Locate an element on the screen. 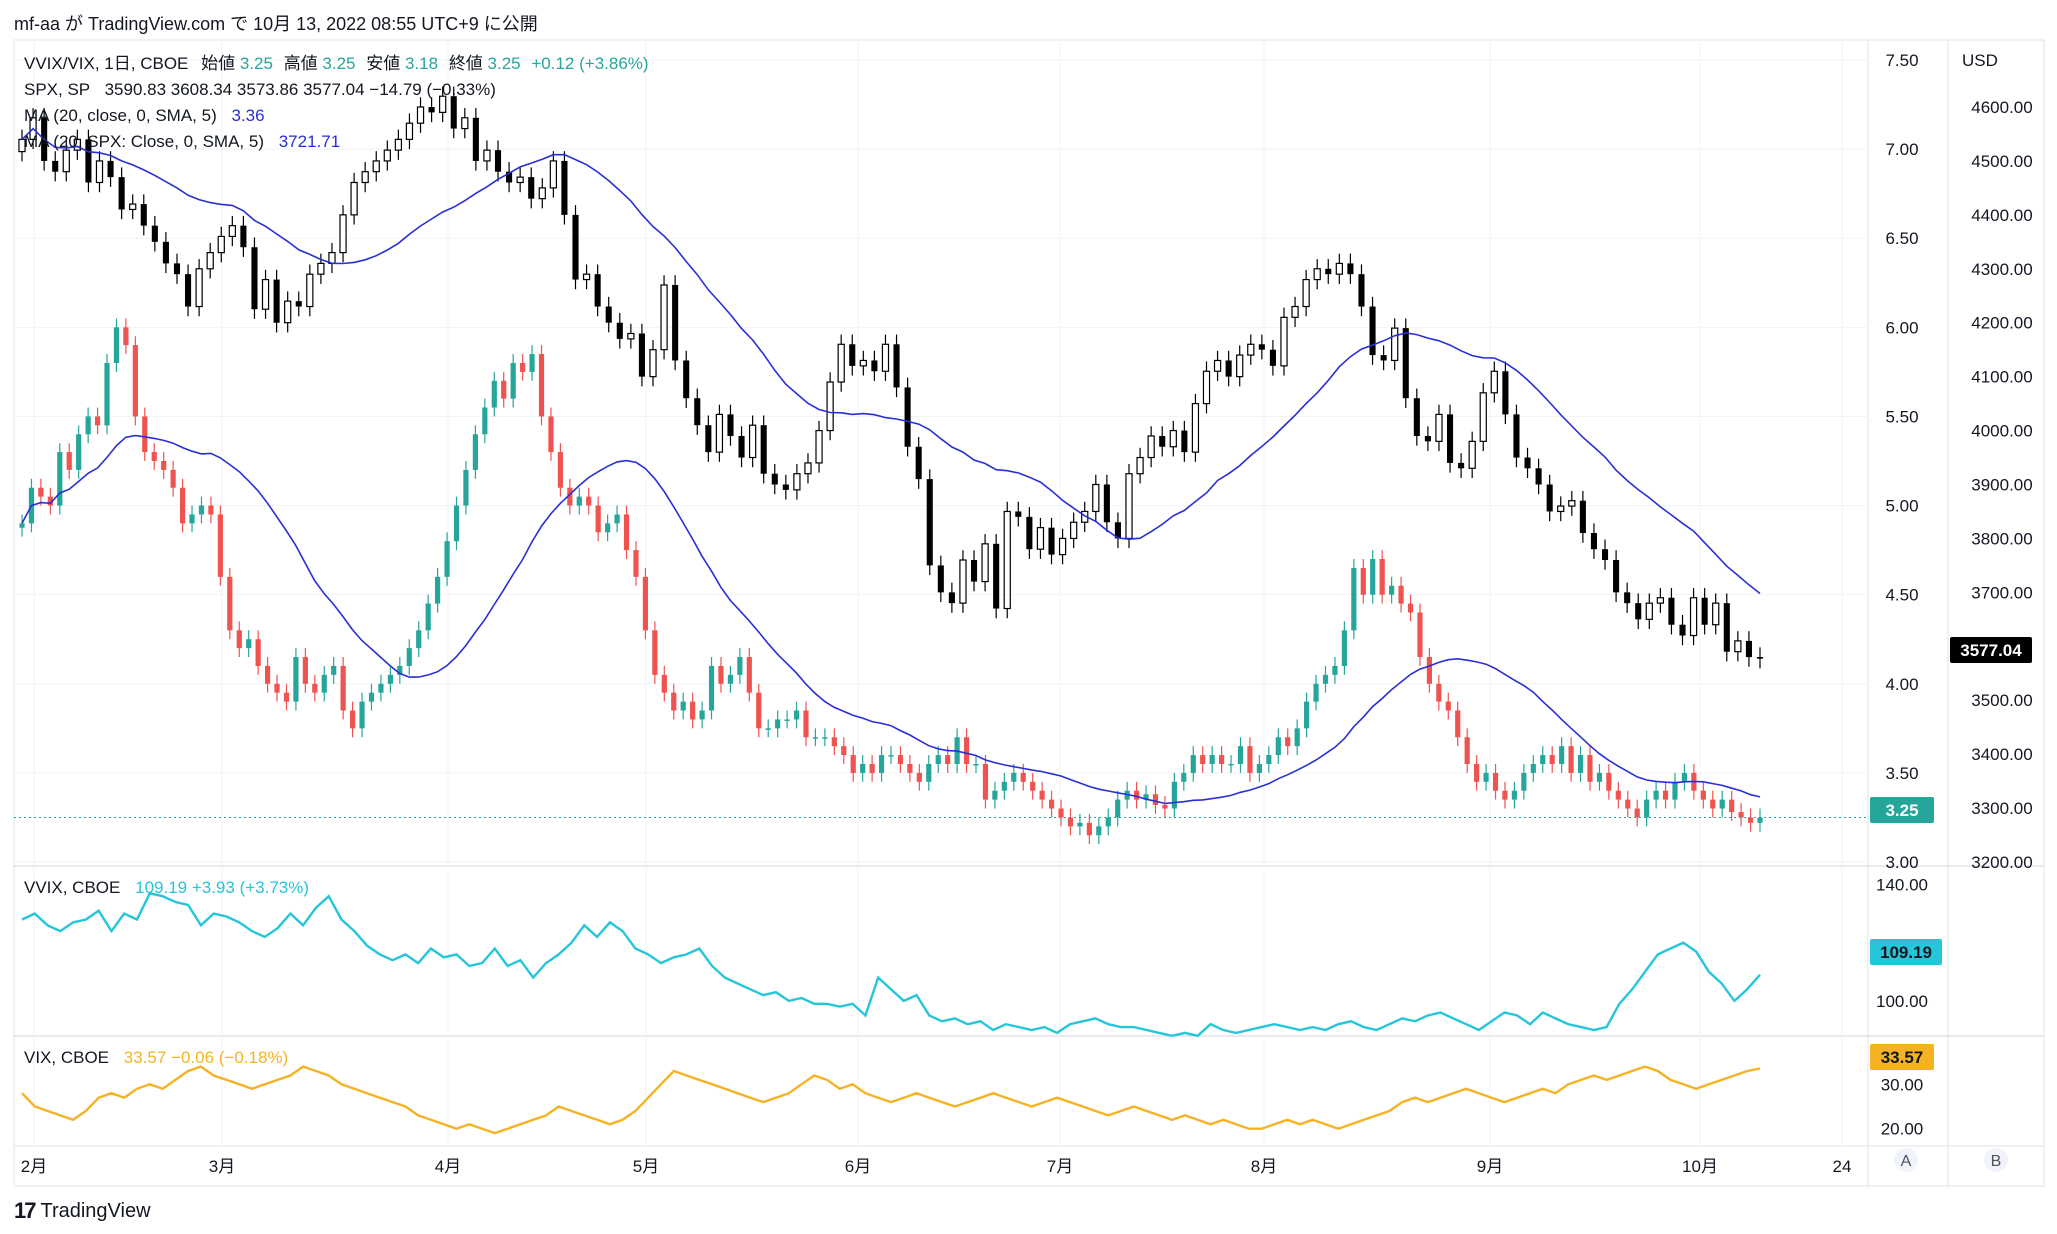  scale-button-a: A is located at coordinates (1906, 1160).